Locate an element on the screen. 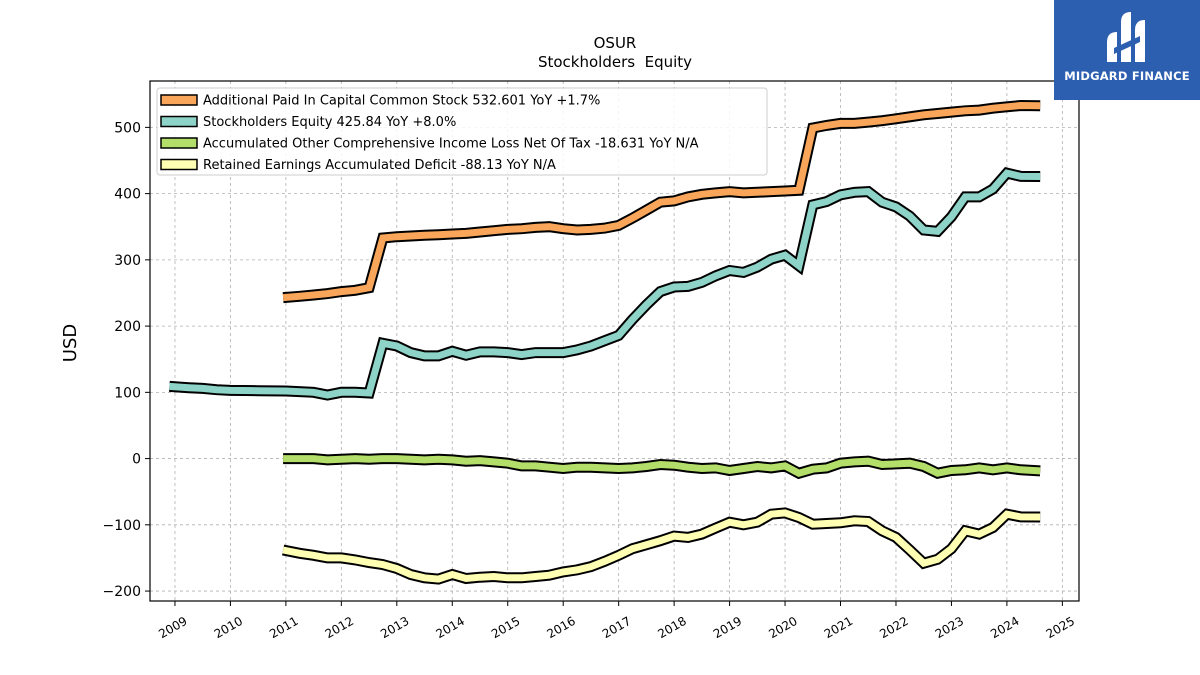  y-tick-label: −100 is located at coordinates (122, 526).